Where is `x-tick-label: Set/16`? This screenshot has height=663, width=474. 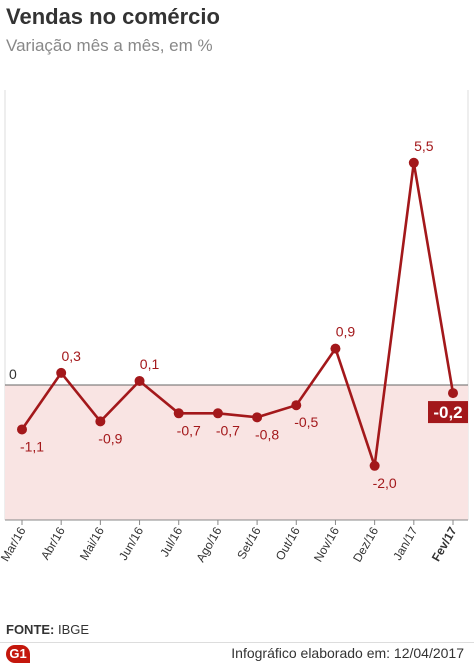 x-tick-label: Set/16 is located at coordinates (249, 542).